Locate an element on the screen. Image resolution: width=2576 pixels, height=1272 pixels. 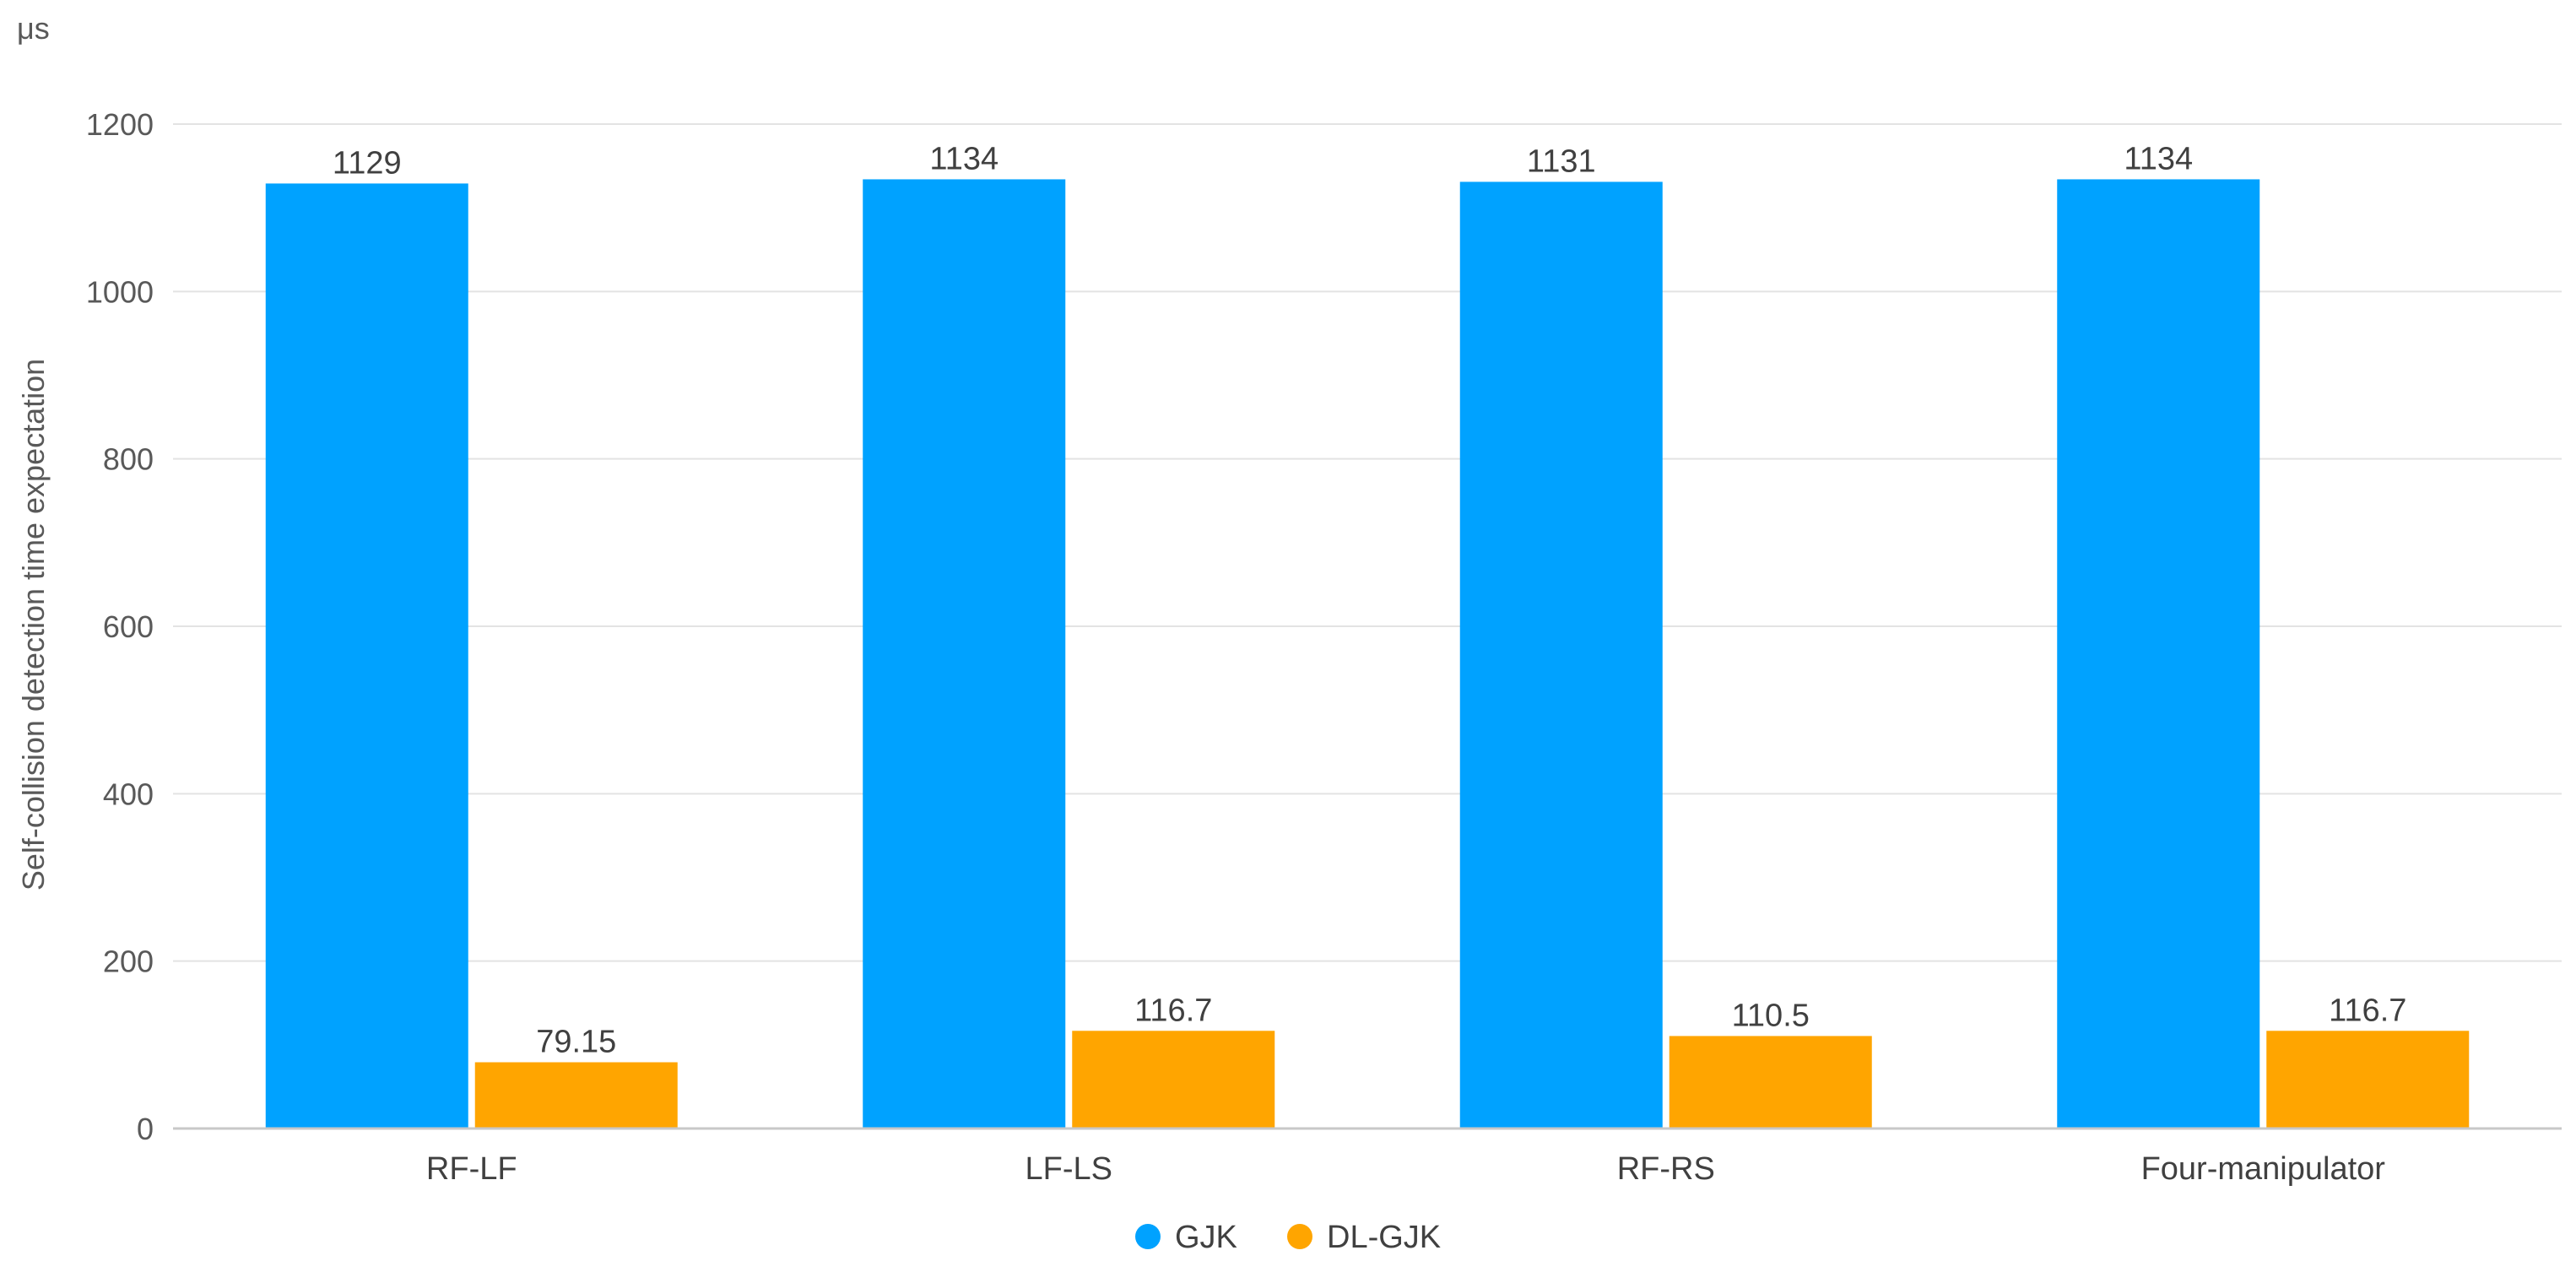
y-unit-label: μs is located at coordinates (33, 29).